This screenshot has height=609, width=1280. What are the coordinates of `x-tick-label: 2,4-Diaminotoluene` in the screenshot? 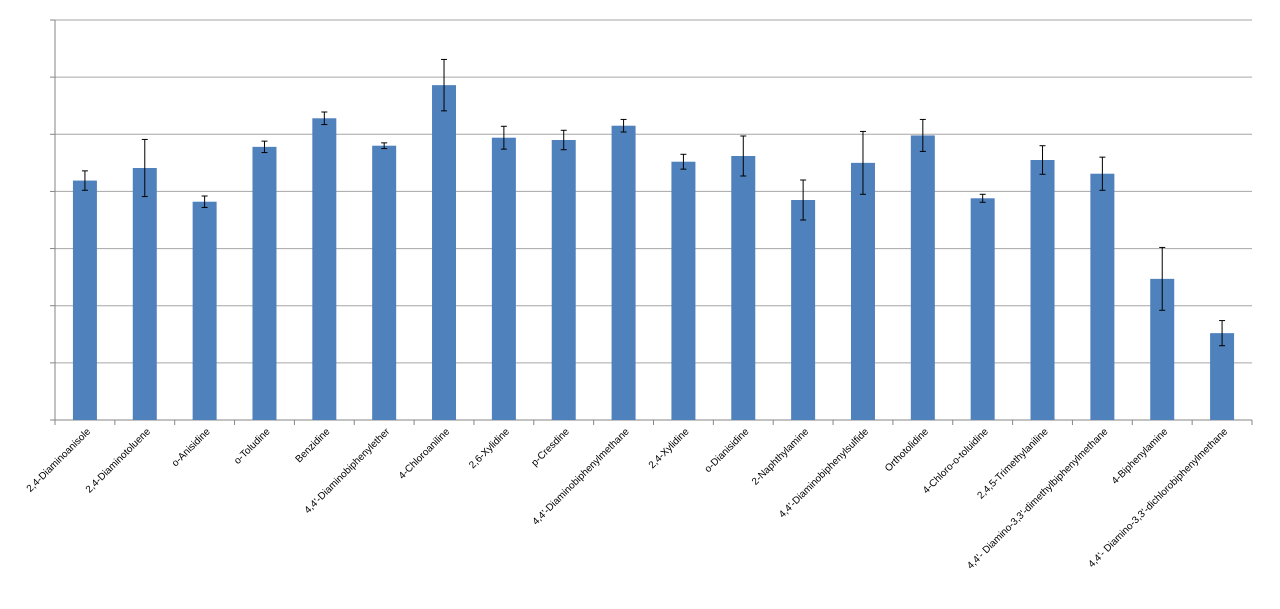 It's located at (118, 460).